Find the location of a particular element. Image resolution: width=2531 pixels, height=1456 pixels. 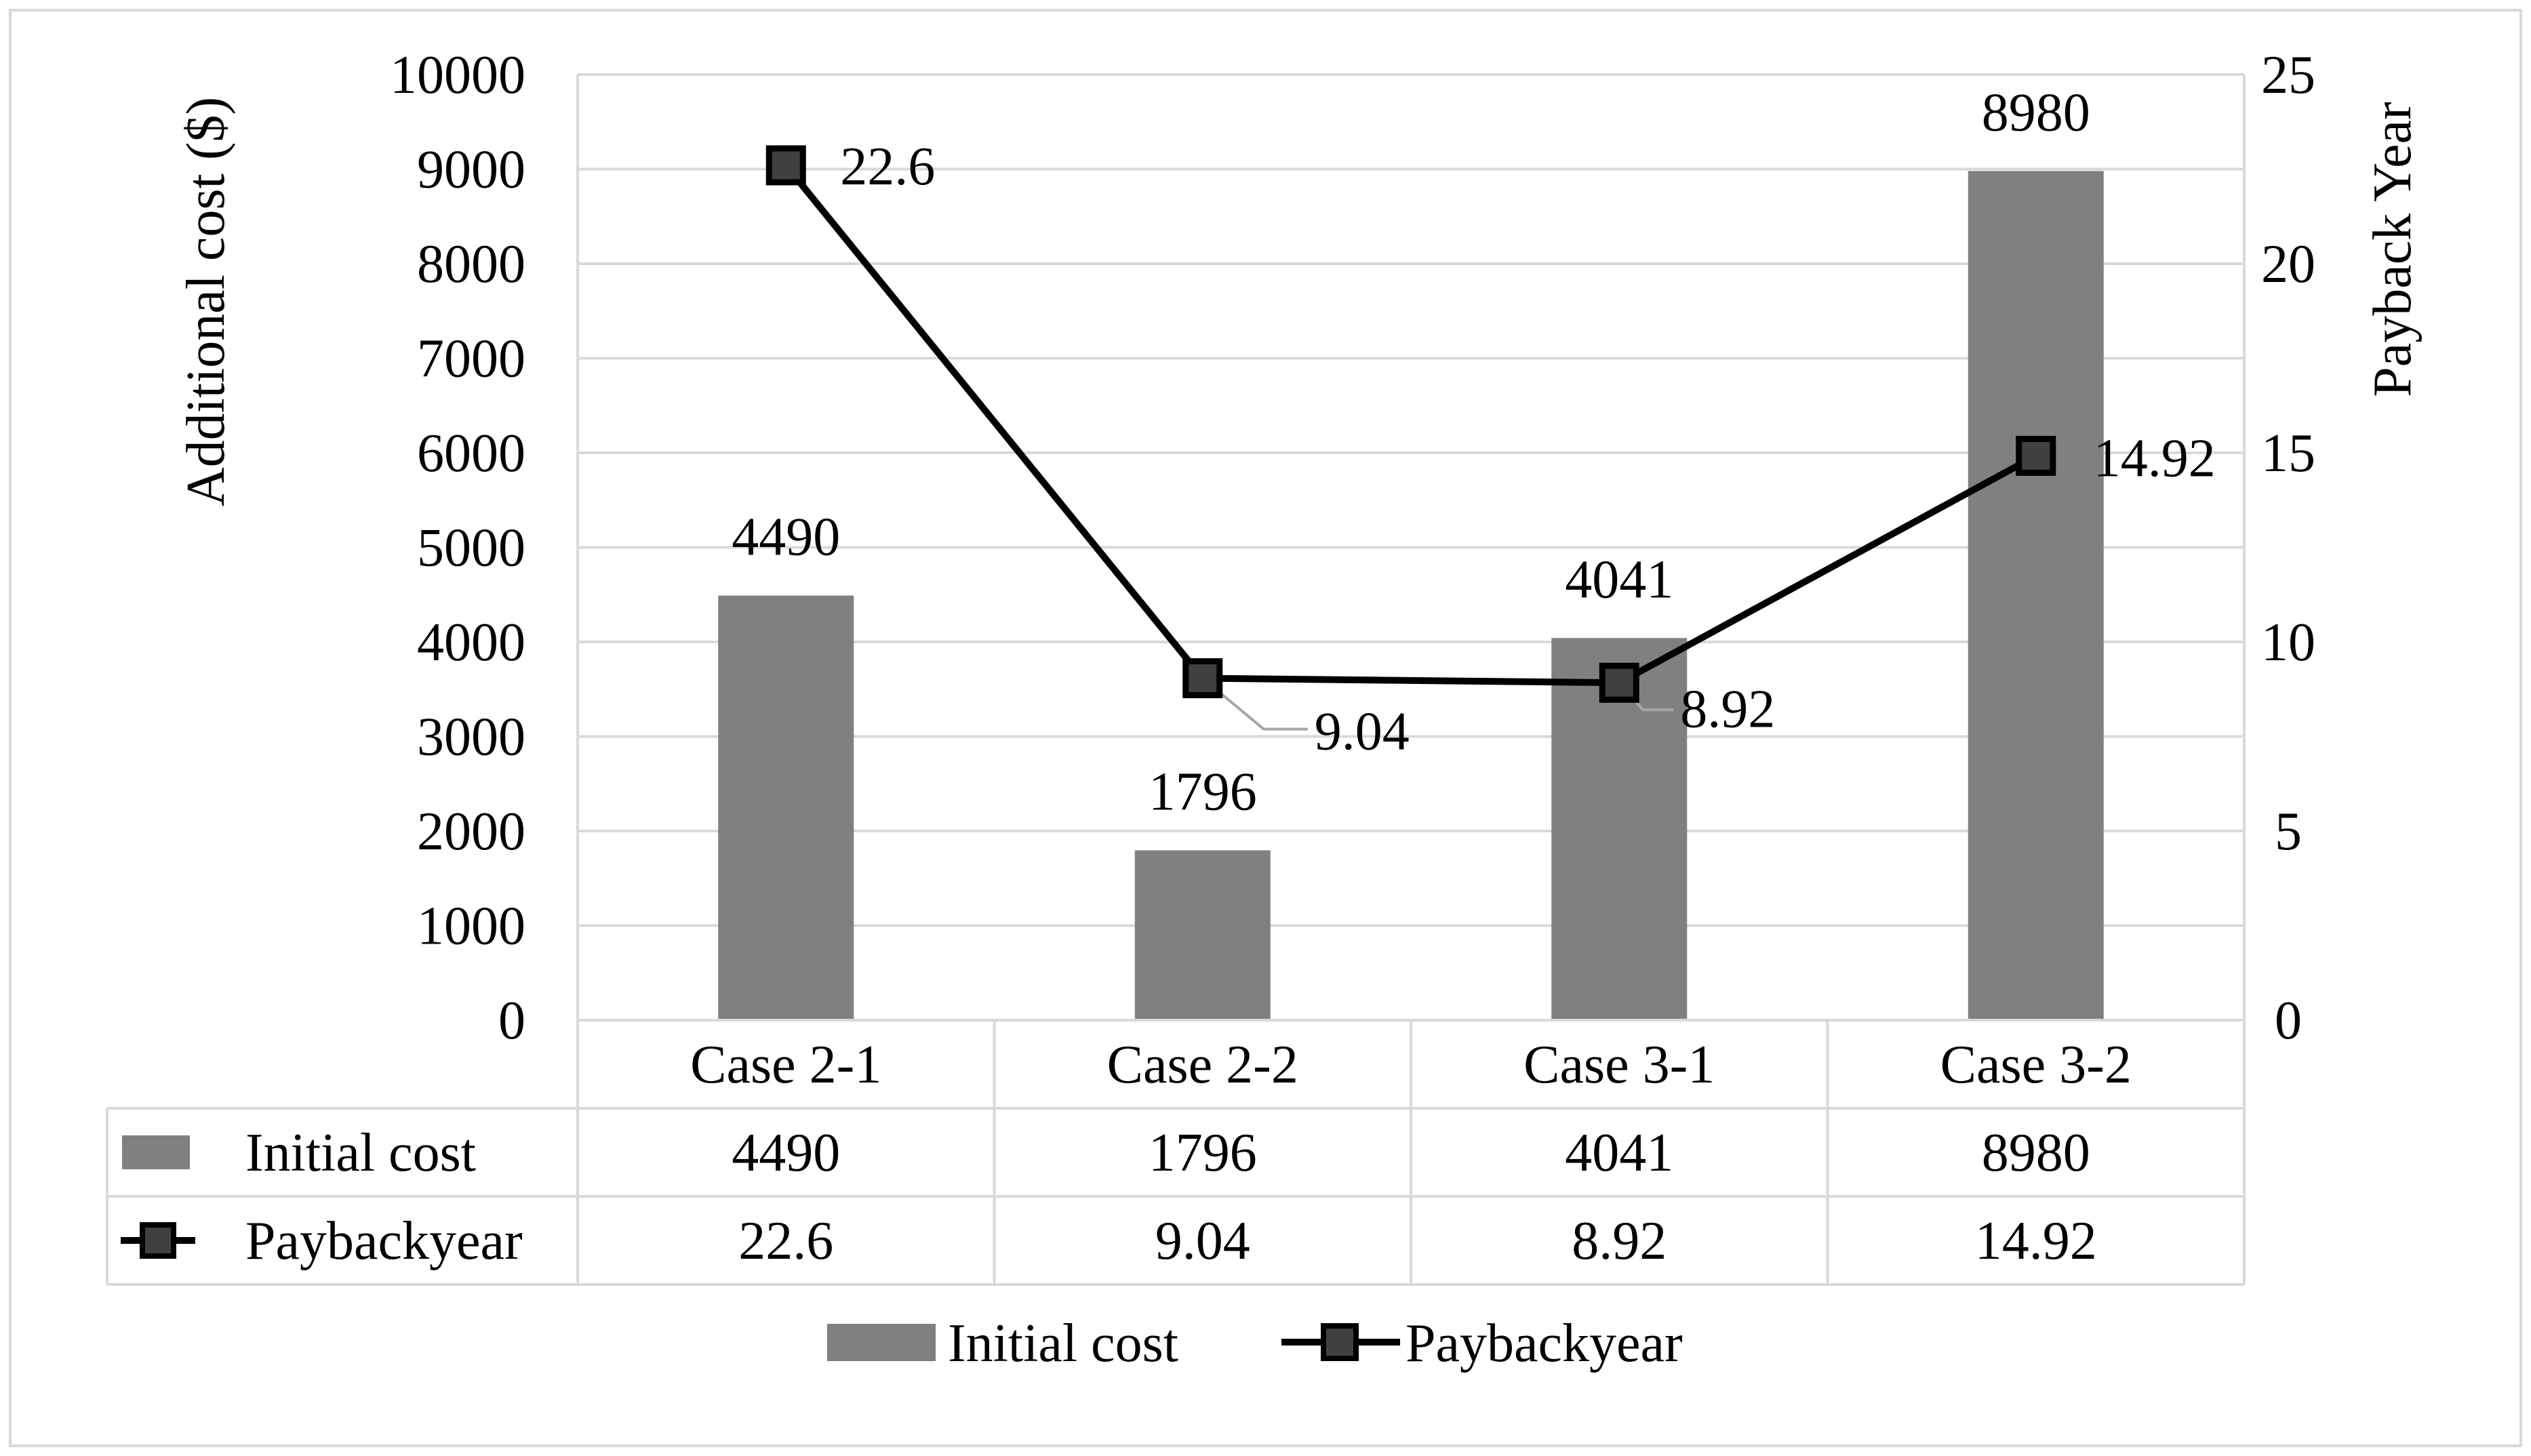

category-label: Case 2-2 is located at coordinates (1202, 1065).